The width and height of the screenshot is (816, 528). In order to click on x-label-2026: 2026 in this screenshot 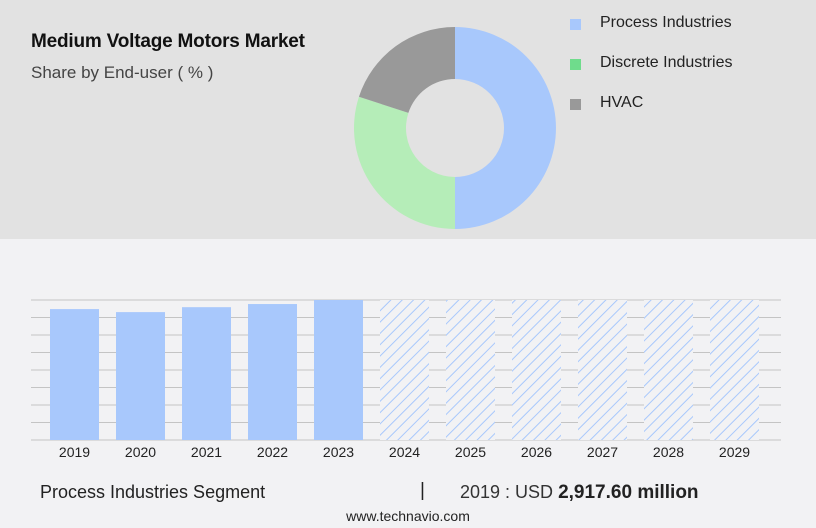, I will do `click(536, 452)`.